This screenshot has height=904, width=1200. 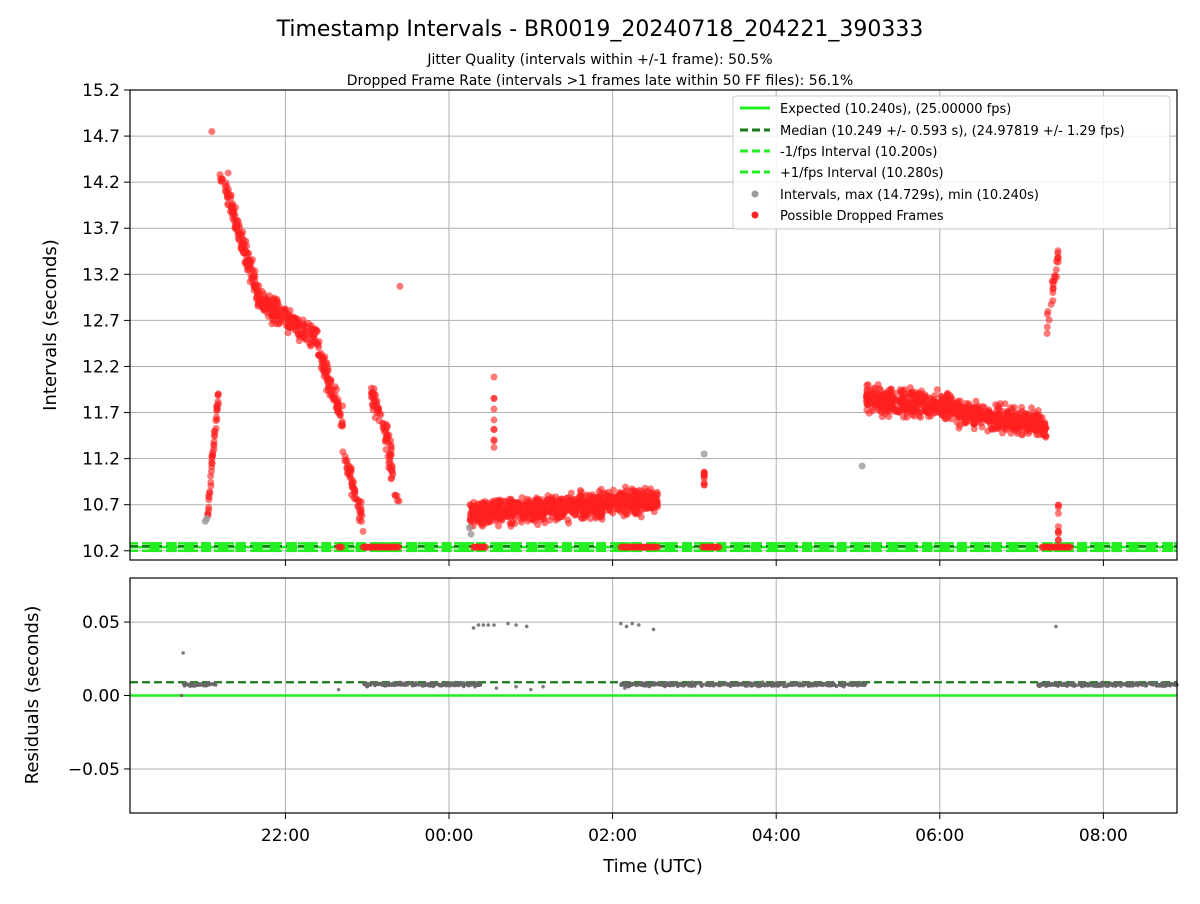 I want to click on legend-entry-plus-fps: +1/fps Interval (10.280s), so click(x=862, y=173).